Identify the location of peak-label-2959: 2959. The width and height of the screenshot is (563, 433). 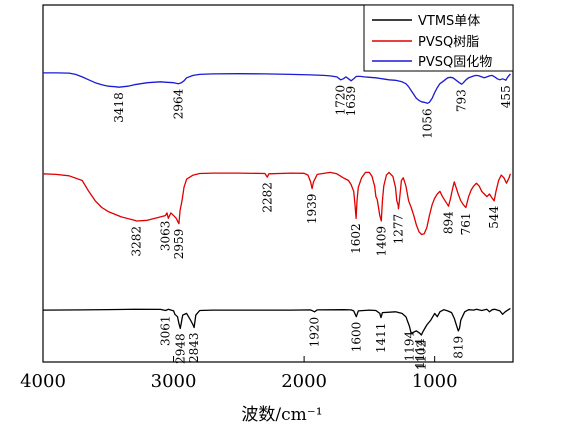
(179, 244).